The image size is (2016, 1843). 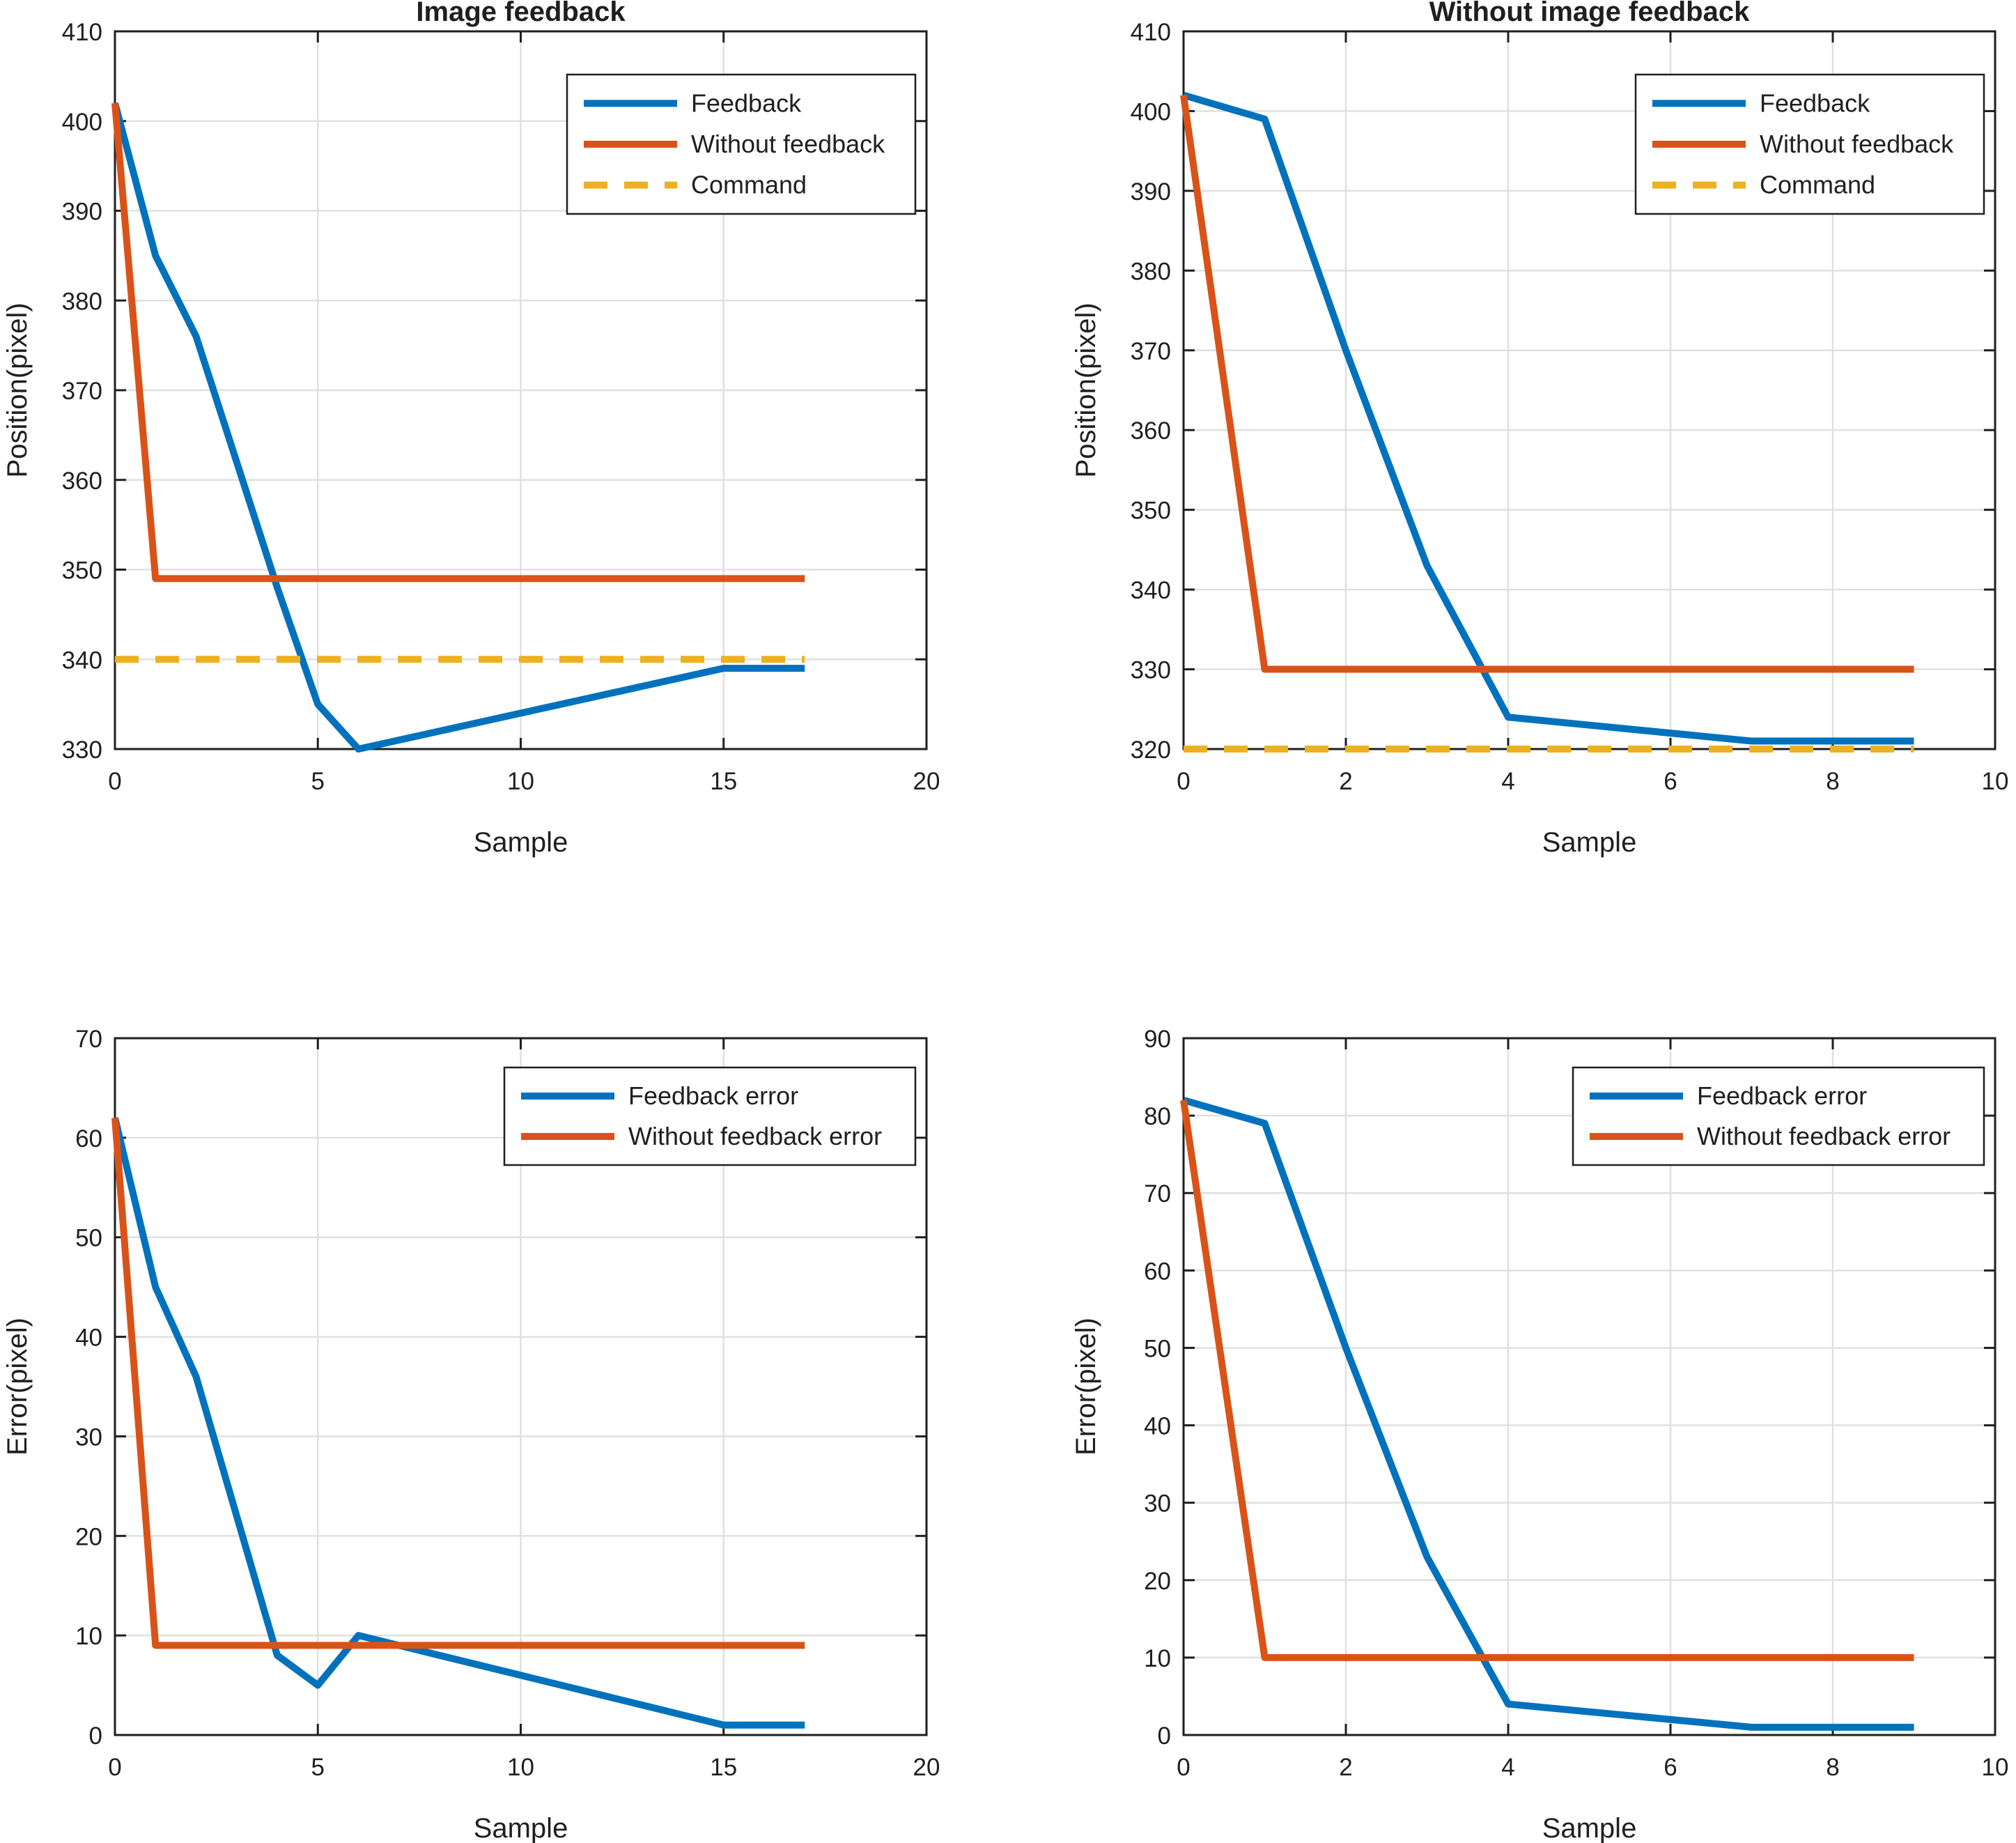 I want to click on chart-title: Without image feedback, so click(x=1589, y=13).